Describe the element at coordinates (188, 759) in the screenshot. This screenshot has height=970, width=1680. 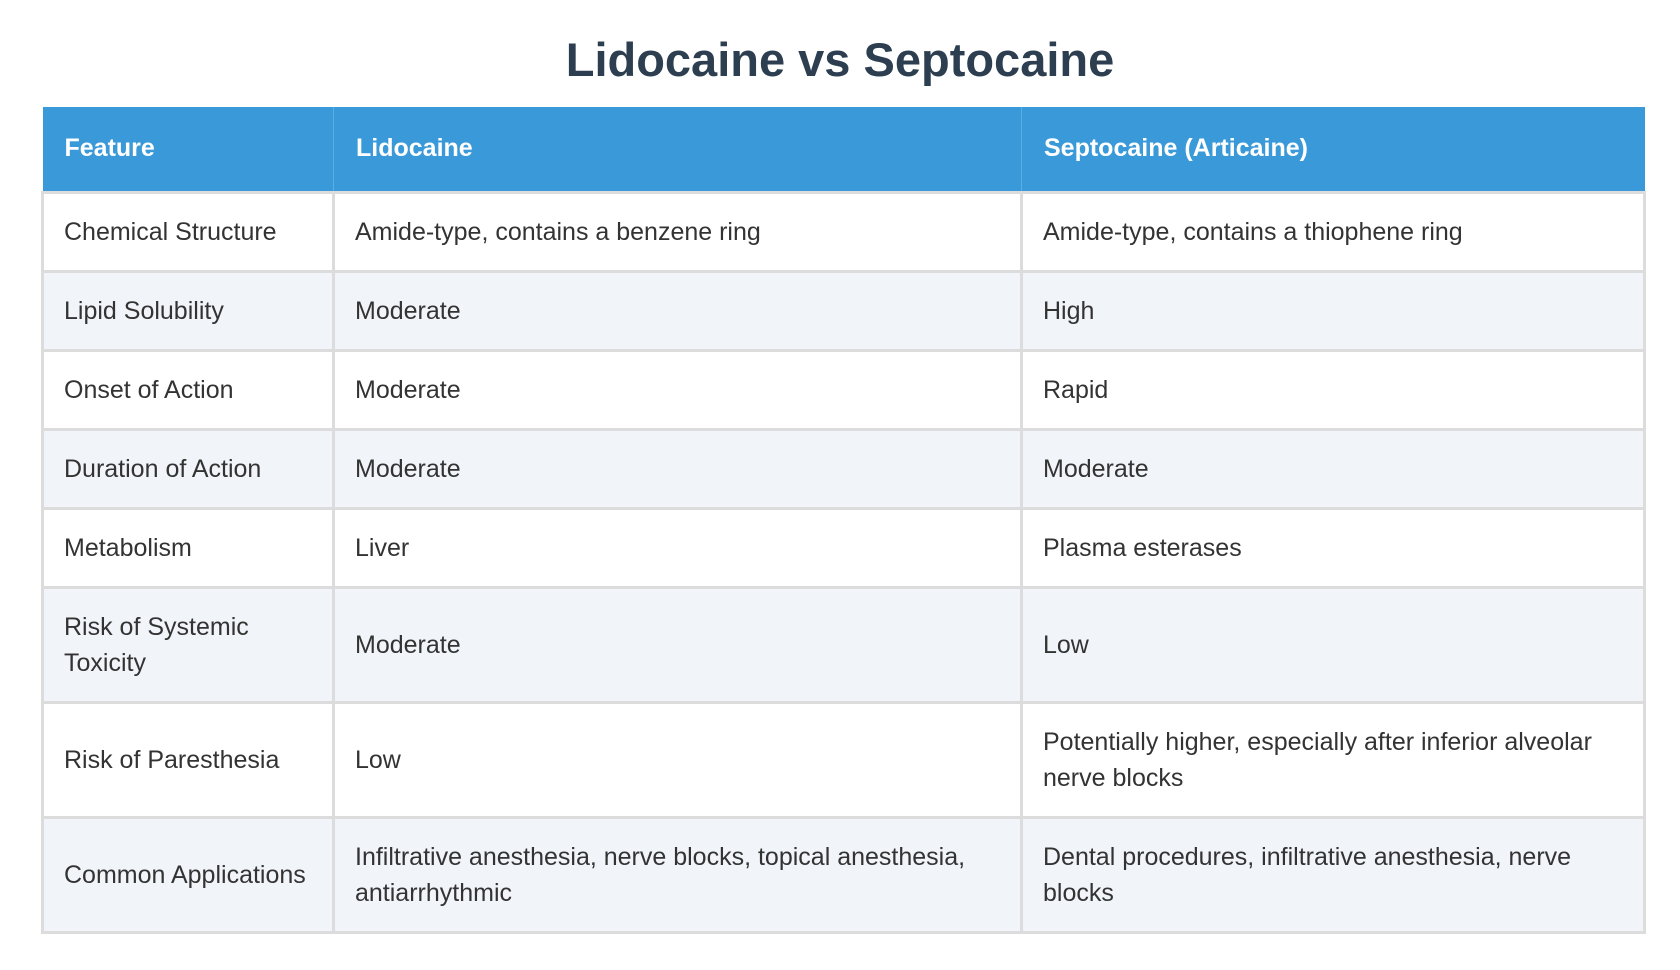
I see `feature-cell: Risk of Paresthesia` at that location.